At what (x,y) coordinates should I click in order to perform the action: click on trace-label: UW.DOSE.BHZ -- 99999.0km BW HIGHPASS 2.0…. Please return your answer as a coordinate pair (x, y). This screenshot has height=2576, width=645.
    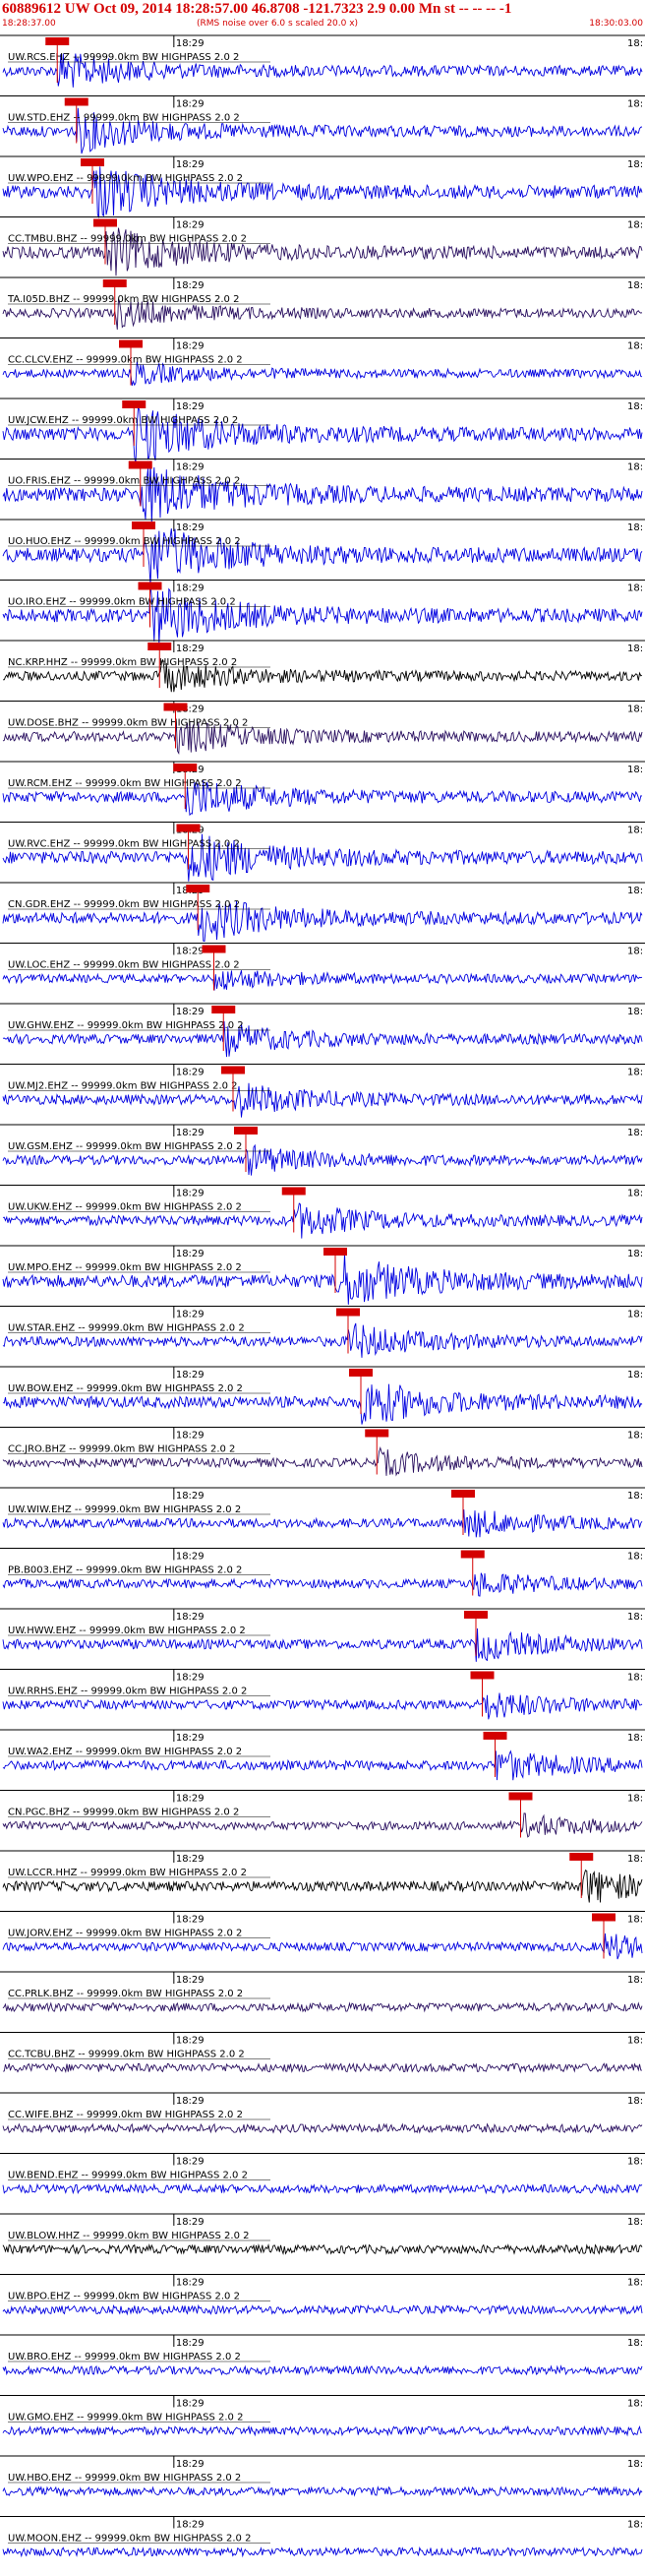
    Looking at the image, I should click on (128, 723).